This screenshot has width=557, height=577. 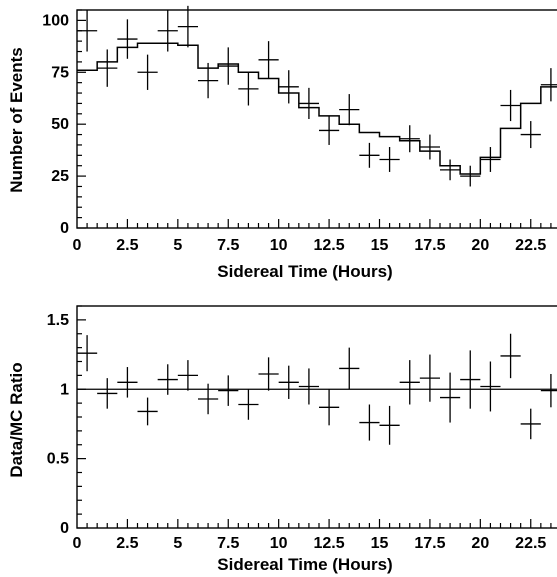 I want to click on bottom-x-tick-label: 22.5, so click(x=530, y=543).